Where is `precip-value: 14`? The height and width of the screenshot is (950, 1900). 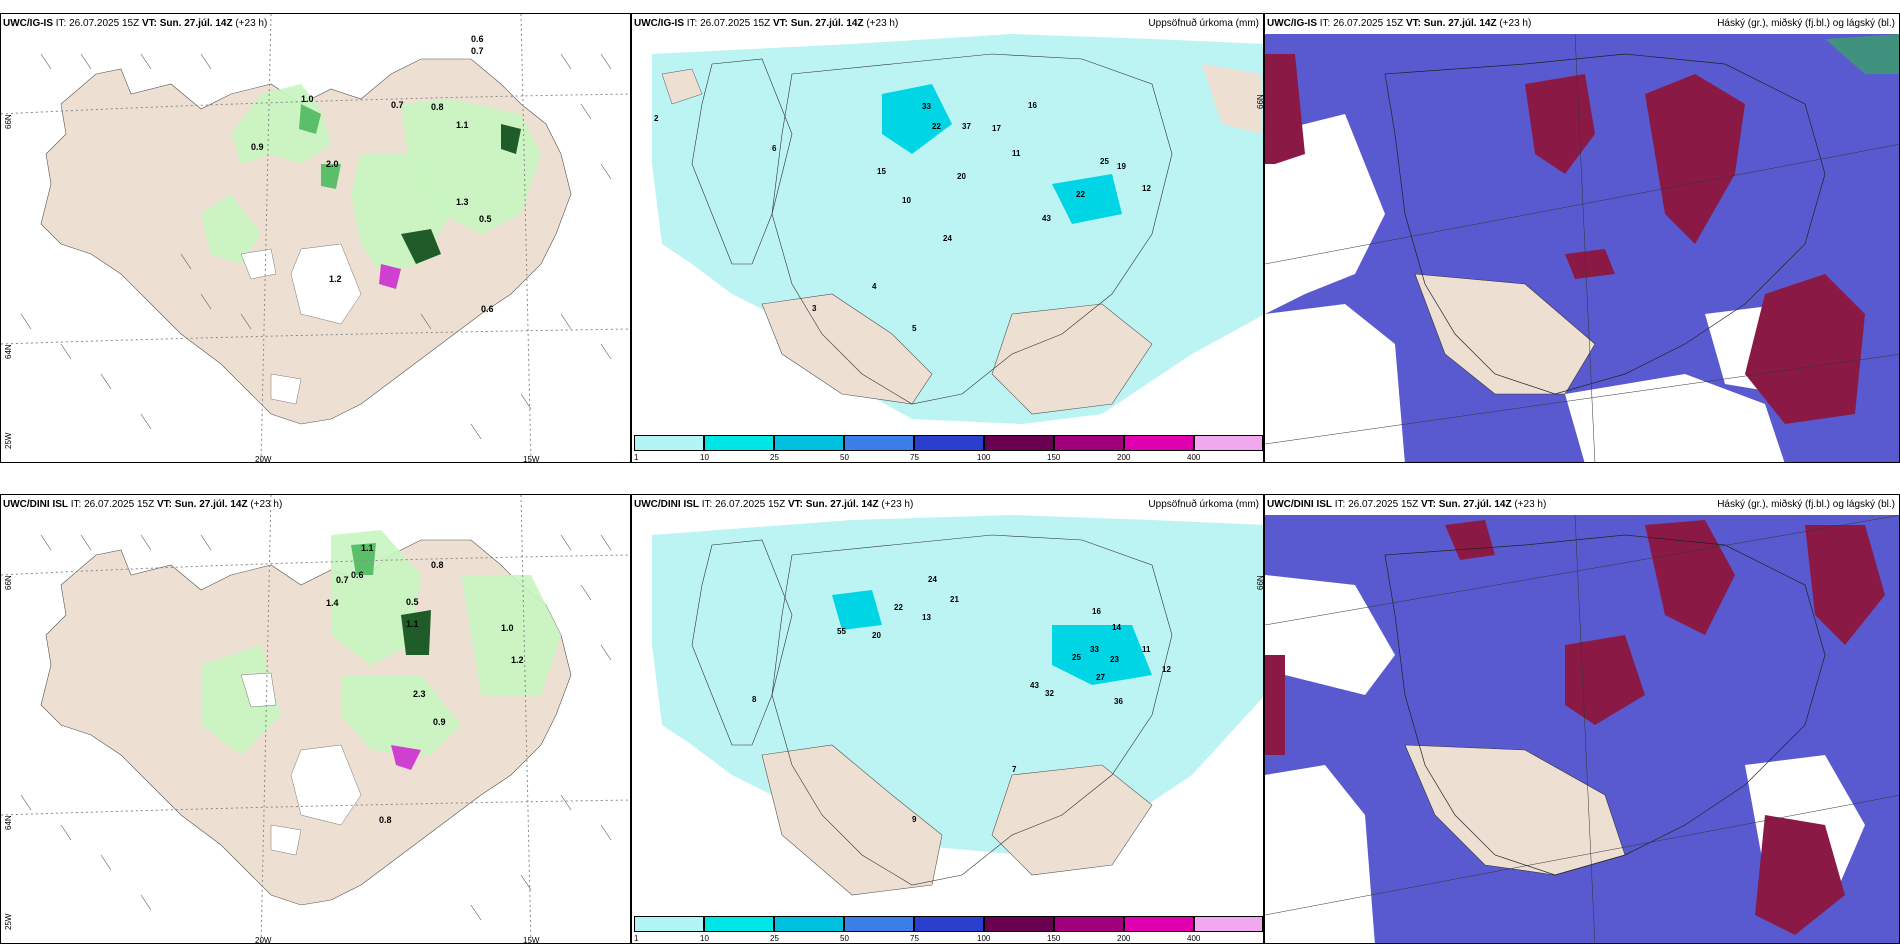
precip-value: 14 is located at coordinates (1116, 627).